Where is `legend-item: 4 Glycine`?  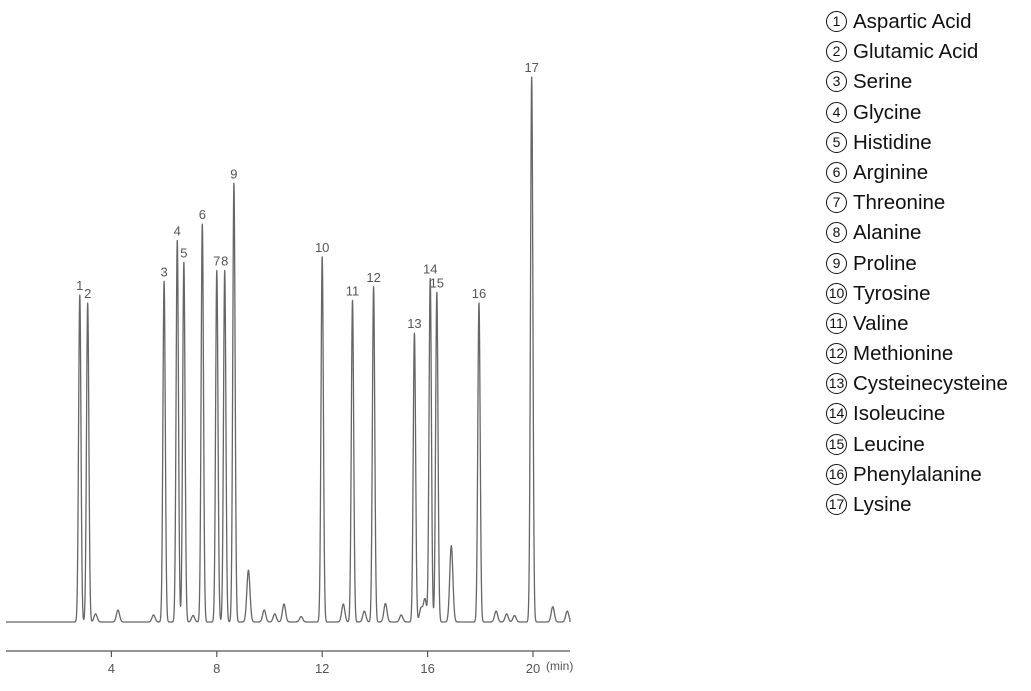 legend-item: 4 Glycine is located at coordinates (917, 114).